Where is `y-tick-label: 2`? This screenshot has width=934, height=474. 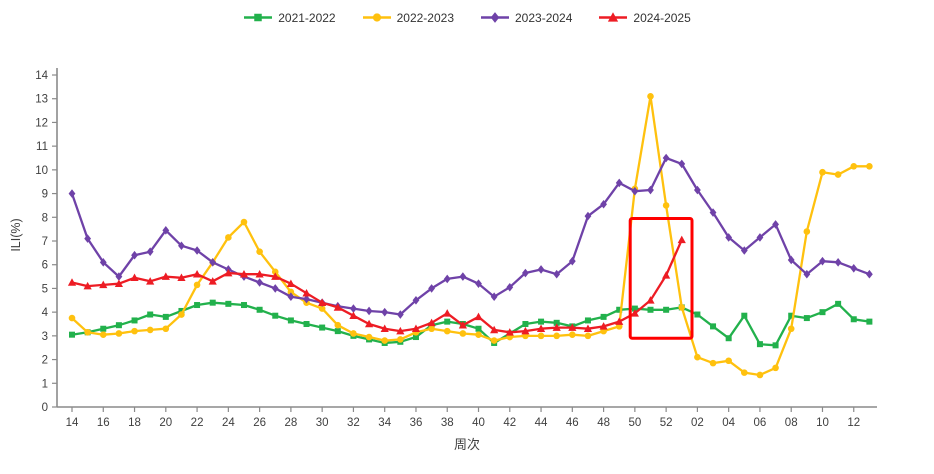 y-tick-label: 2 is located at coordinates (45, 361).